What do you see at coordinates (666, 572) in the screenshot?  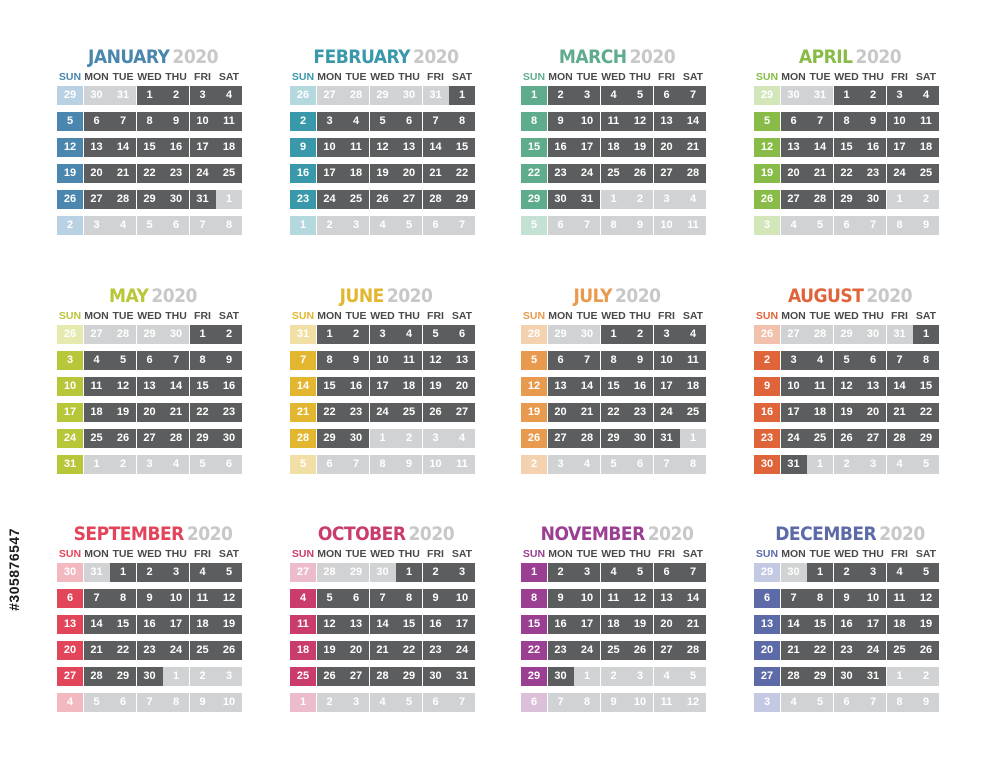 I see `day-cell: 6` at bounding box center [666, 572].